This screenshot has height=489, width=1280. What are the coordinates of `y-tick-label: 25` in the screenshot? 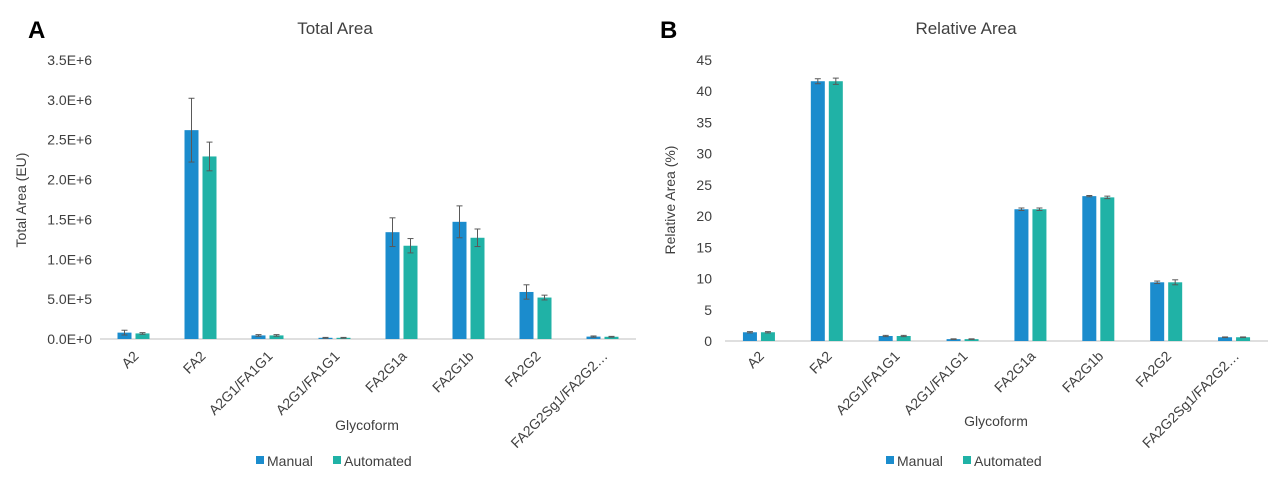 It's located at (704, 185).